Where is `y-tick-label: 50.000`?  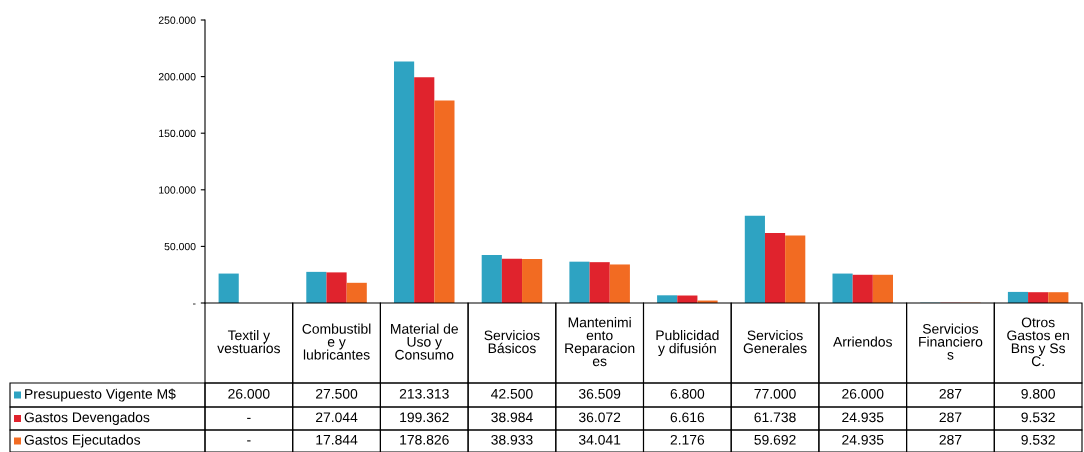
y-tick-label: 50.000 is located at coordinates (180, 246).